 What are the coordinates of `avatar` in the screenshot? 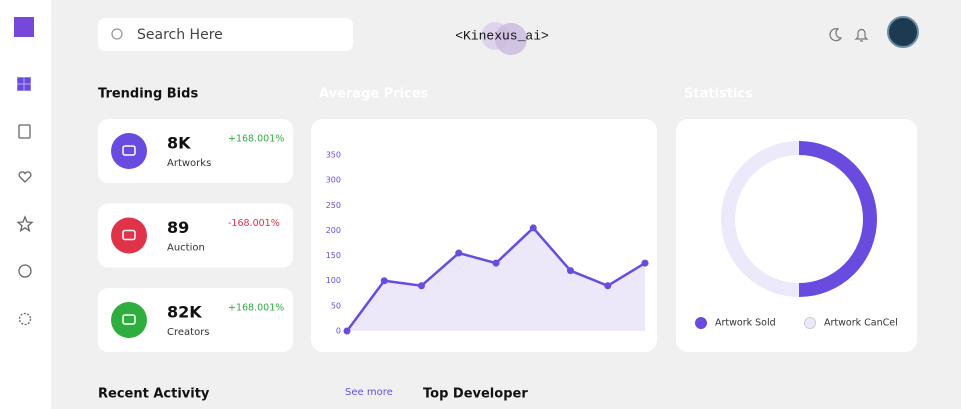 It's located at (903, 32).